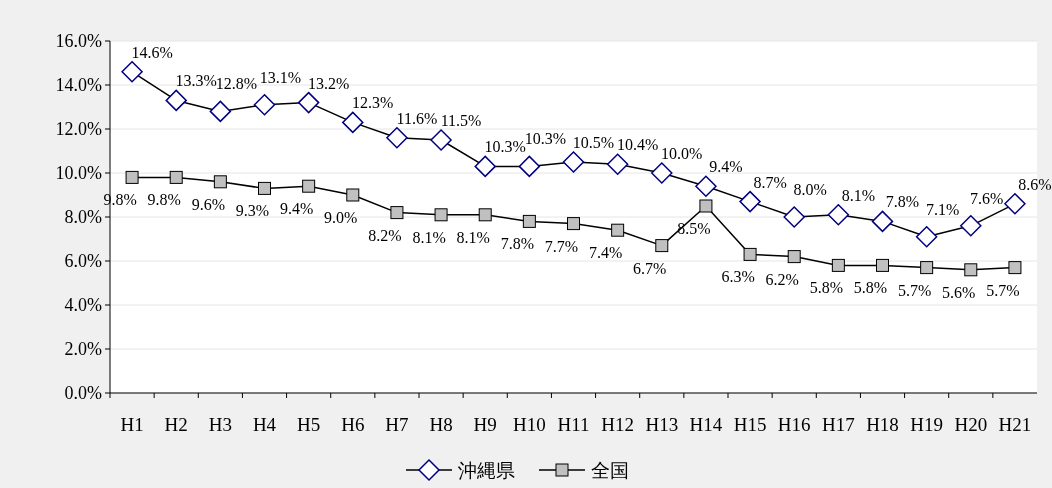  What do you see at coordinates (485, 424) in the screenshot?
I see `x-tick-label: H9` at bounding box center [485, 424].